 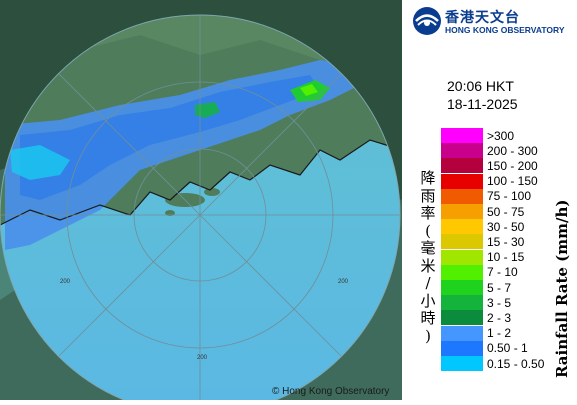 What do you see at coordinates (507, 348) in the screenshot?
I see `legend-label: 0.50 - 1` at bounding box center [507, 348].